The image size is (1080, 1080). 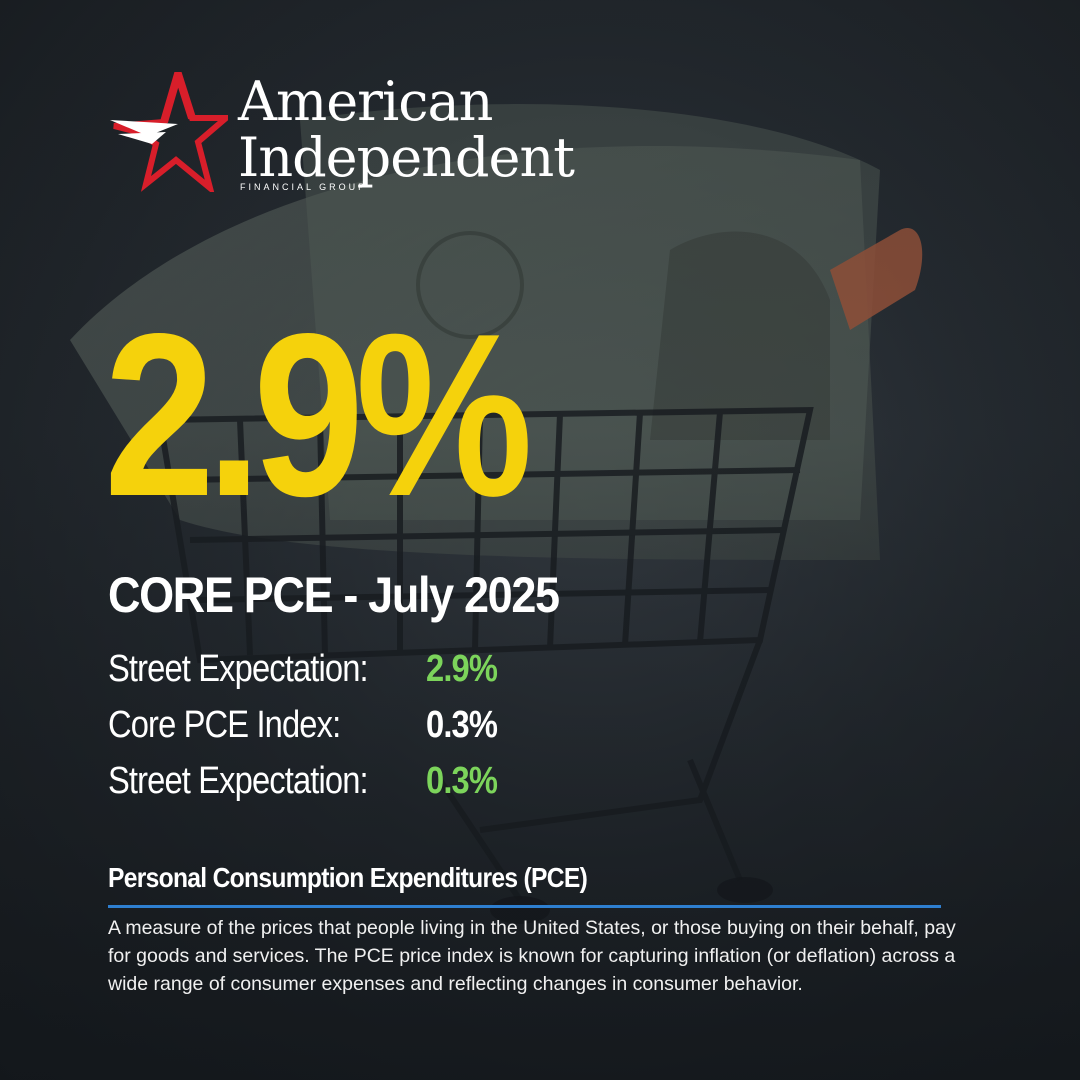 What do you see at coordinates (318, 415) in the screenshot?
I see `headline-value: 2.9%` at bounding box center [318, 415].